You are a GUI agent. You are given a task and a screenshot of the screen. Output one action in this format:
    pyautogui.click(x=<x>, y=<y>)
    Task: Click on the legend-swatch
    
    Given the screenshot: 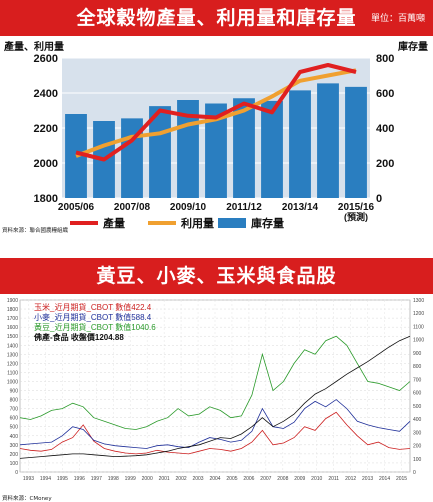 What is the action you would take?
    pyautogui.click(x=232, y=223)
    